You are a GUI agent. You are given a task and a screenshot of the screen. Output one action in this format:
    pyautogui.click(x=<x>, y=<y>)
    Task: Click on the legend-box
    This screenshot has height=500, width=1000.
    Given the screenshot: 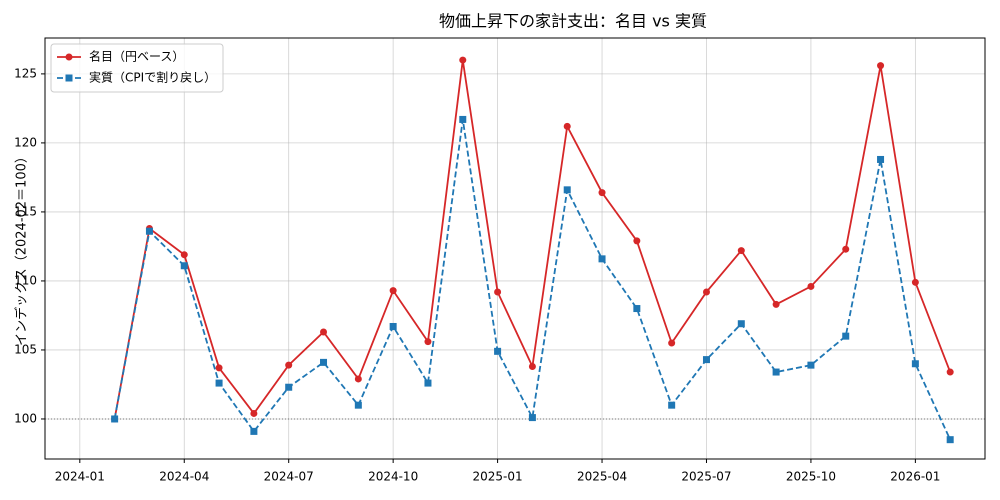 What is the action you would take?
    pyautogui.click(x=137, y=68)
    